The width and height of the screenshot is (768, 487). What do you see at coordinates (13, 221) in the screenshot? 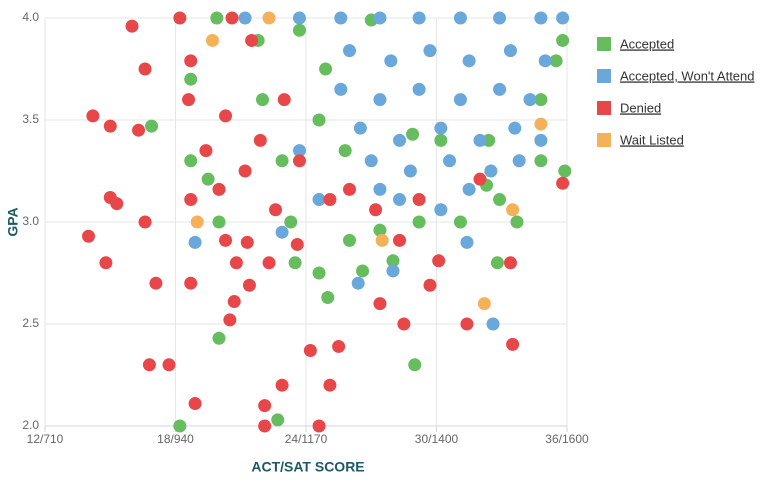
I see `y-axis-title: GPA` at bounding box center [13, 221].